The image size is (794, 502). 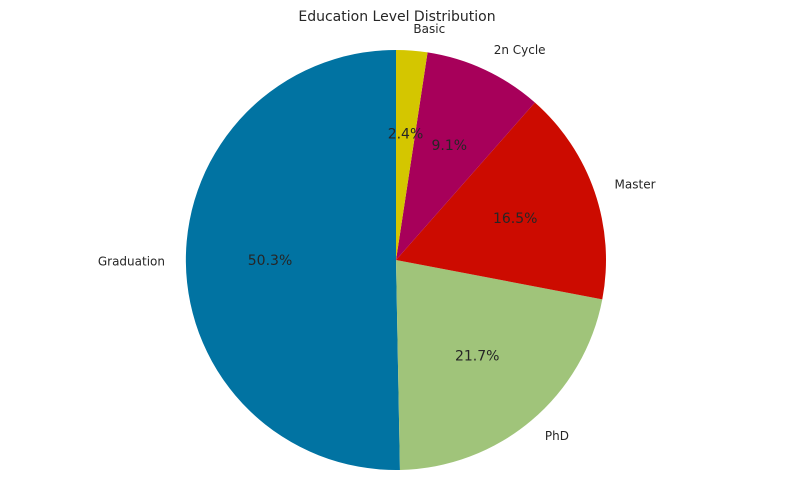 I want to click on pie-label-graduation: Graduation, so click(x=131, y=262).